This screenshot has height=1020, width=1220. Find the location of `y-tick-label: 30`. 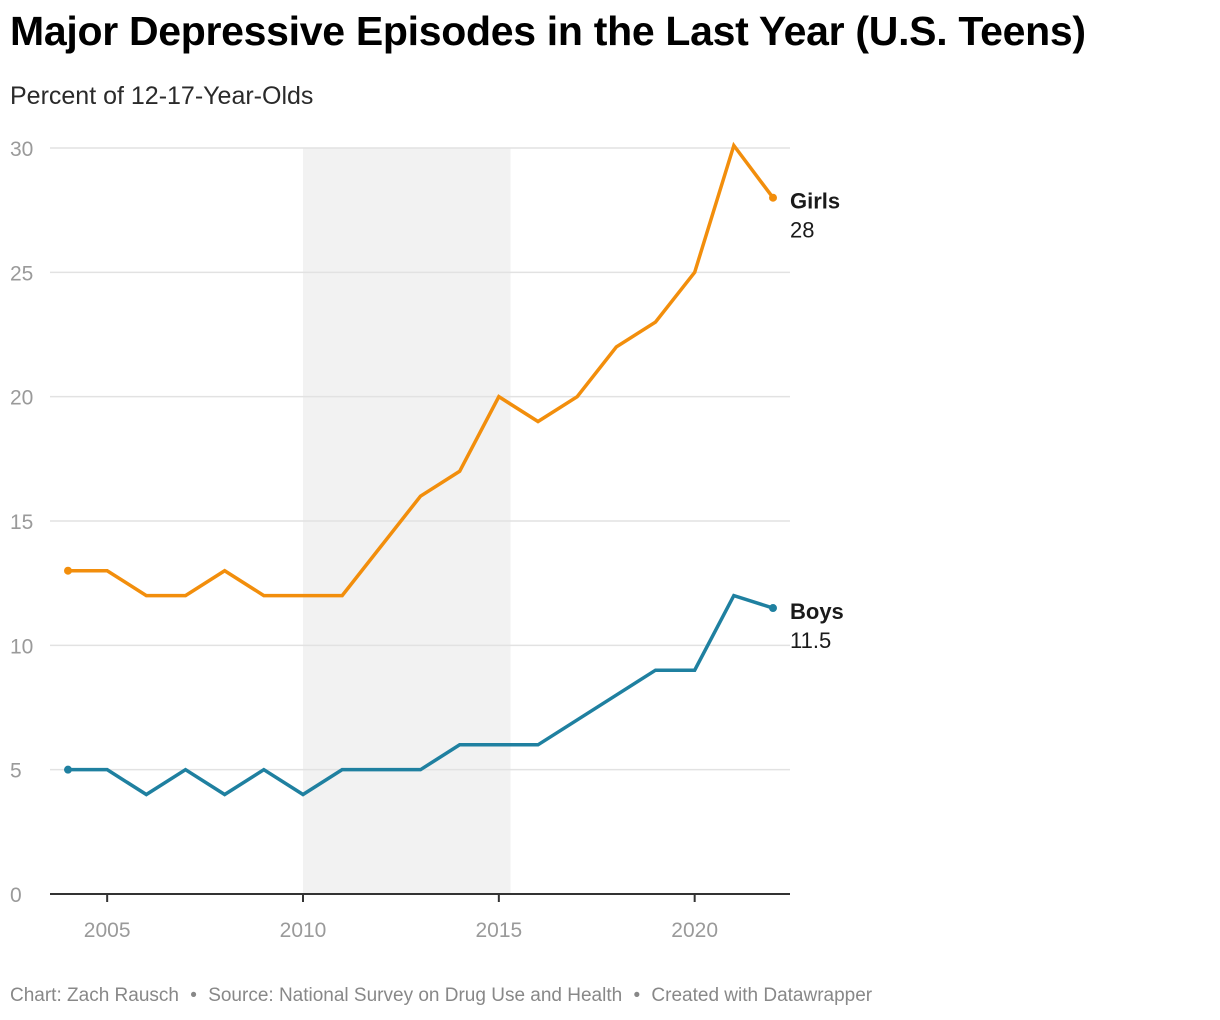

y-tick-label: 30 is located at coordinates (21, 149).